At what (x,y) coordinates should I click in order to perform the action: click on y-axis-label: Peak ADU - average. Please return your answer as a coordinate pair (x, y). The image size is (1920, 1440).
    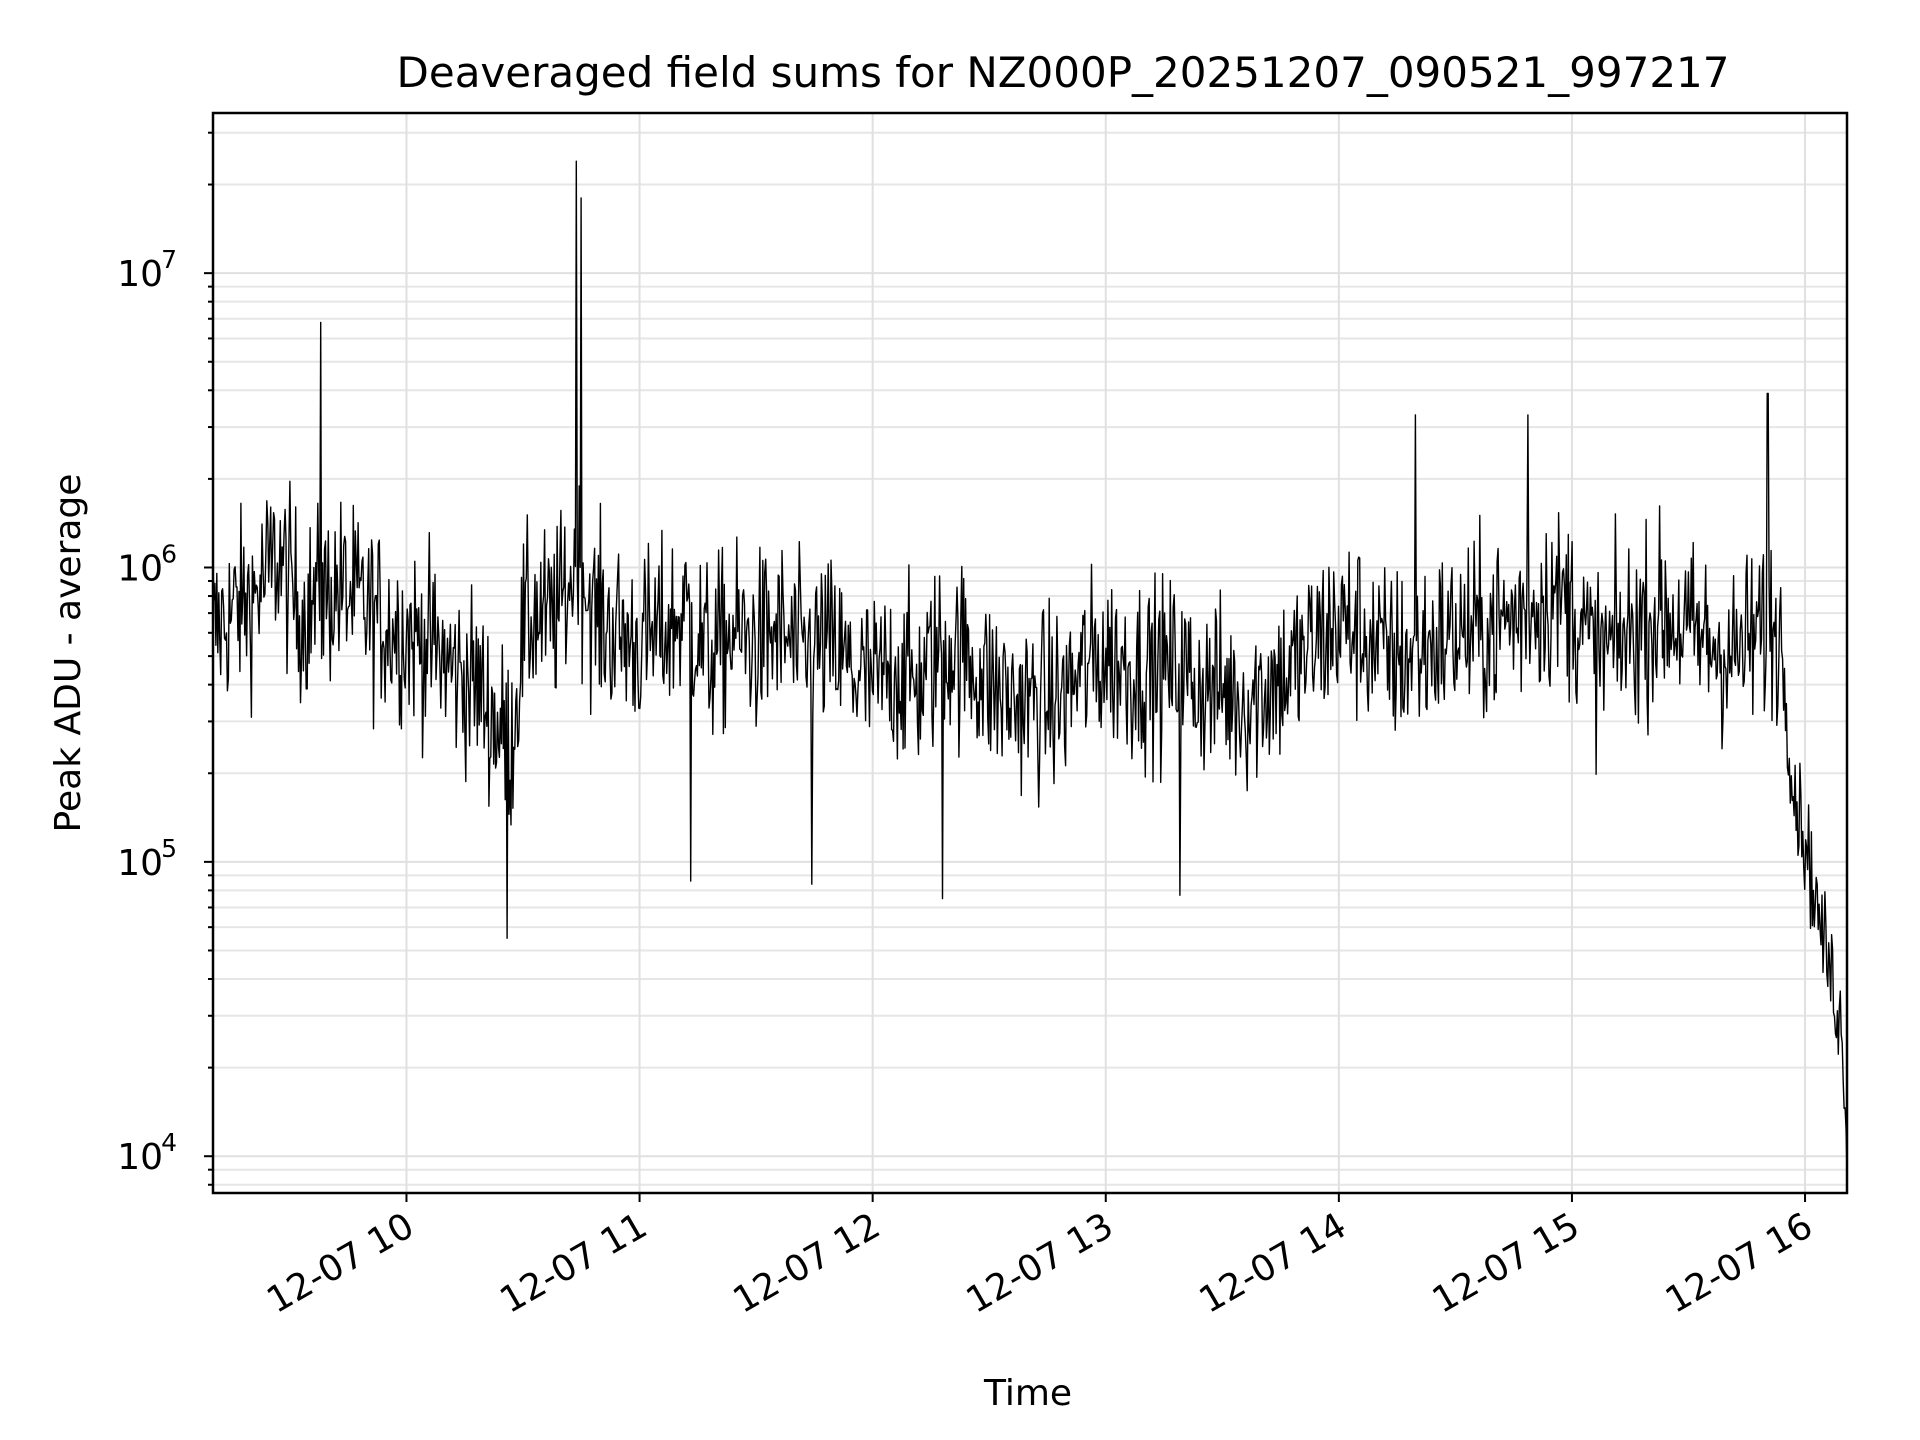
    Looking at the image, I should click on (68, 653).